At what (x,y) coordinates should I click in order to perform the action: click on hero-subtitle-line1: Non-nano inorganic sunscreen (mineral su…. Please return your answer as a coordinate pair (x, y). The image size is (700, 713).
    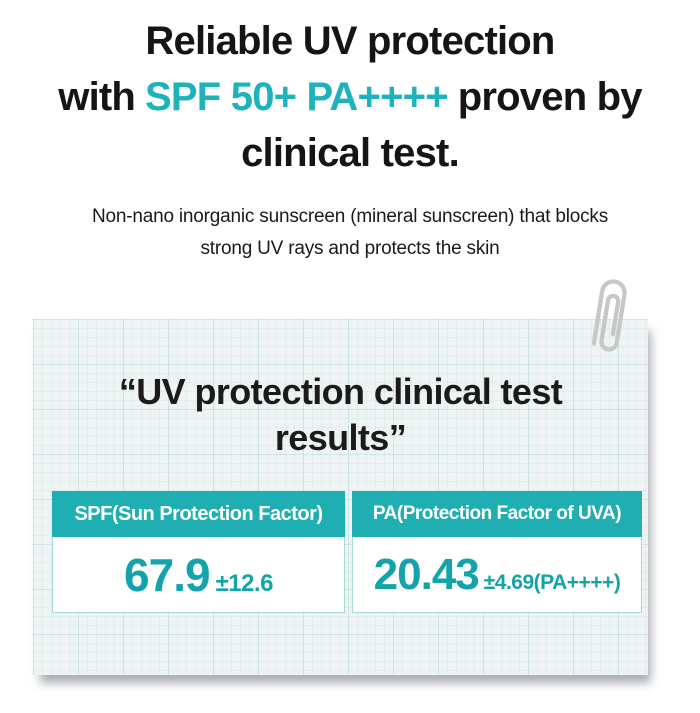
    Looking at the image, I should click on (350, 216).